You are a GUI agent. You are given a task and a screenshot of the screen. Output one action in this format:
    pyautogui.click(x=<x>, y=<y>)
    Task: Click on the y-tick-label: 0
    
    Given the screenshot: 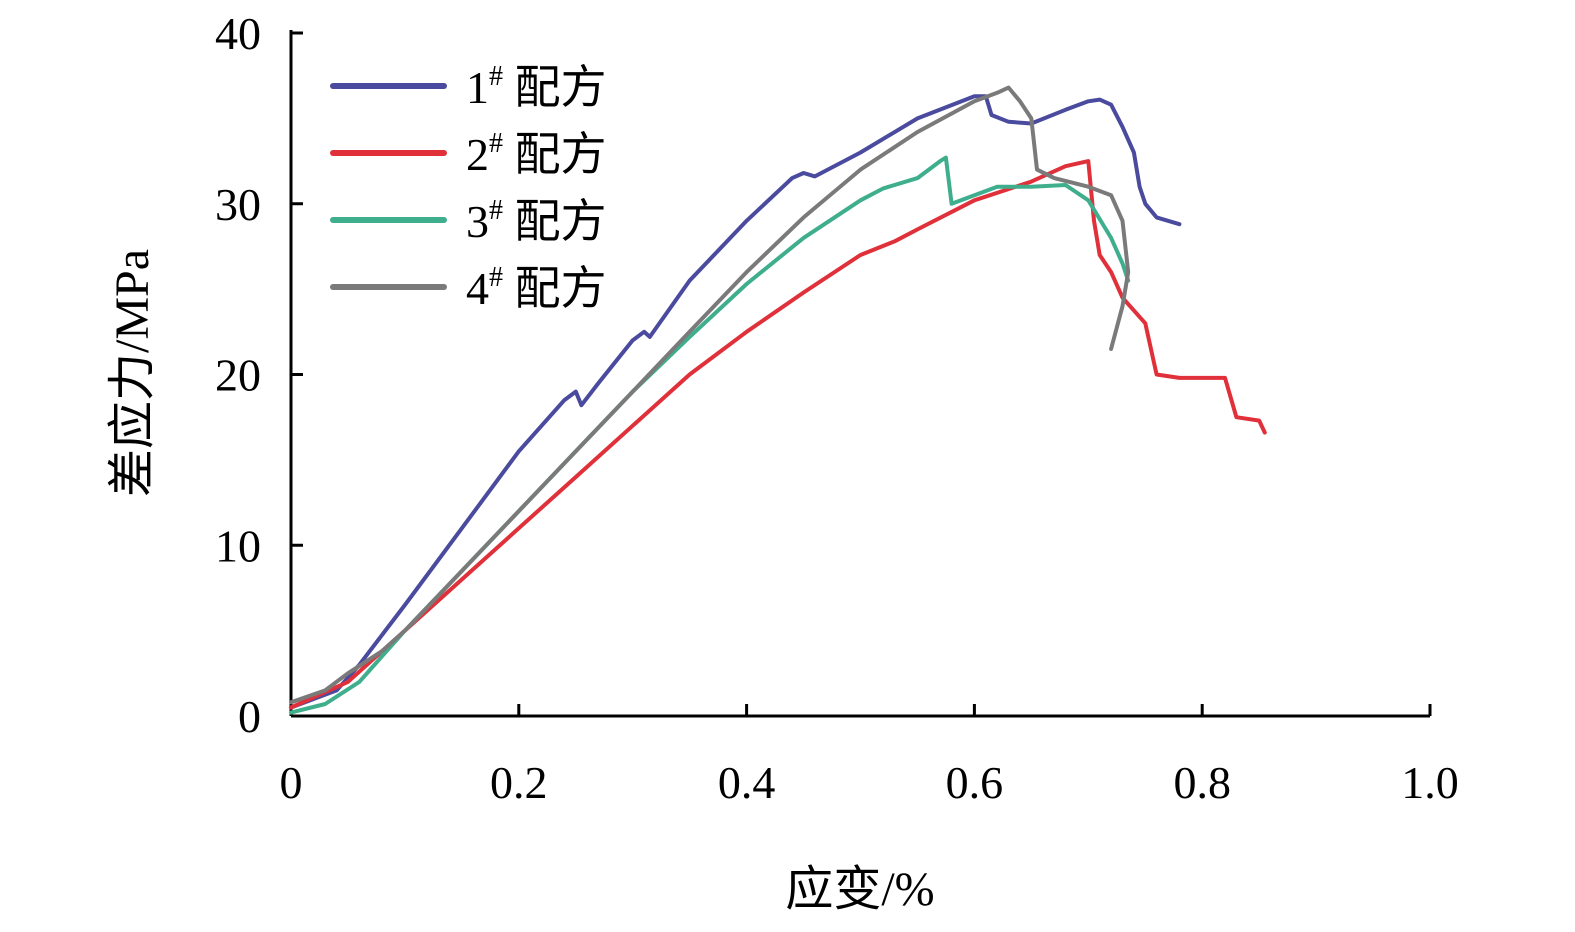 What is the action you would take?
    pyautogui.click(x=249, y=716)
    